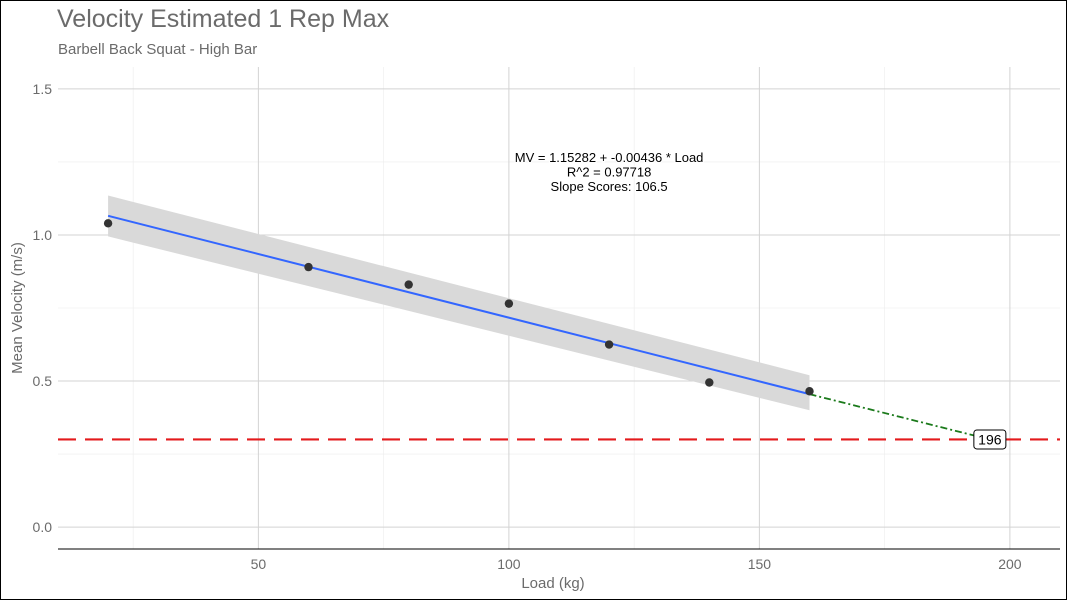  I want to click on x-axis-label: Load (kg), so click(552, 583).